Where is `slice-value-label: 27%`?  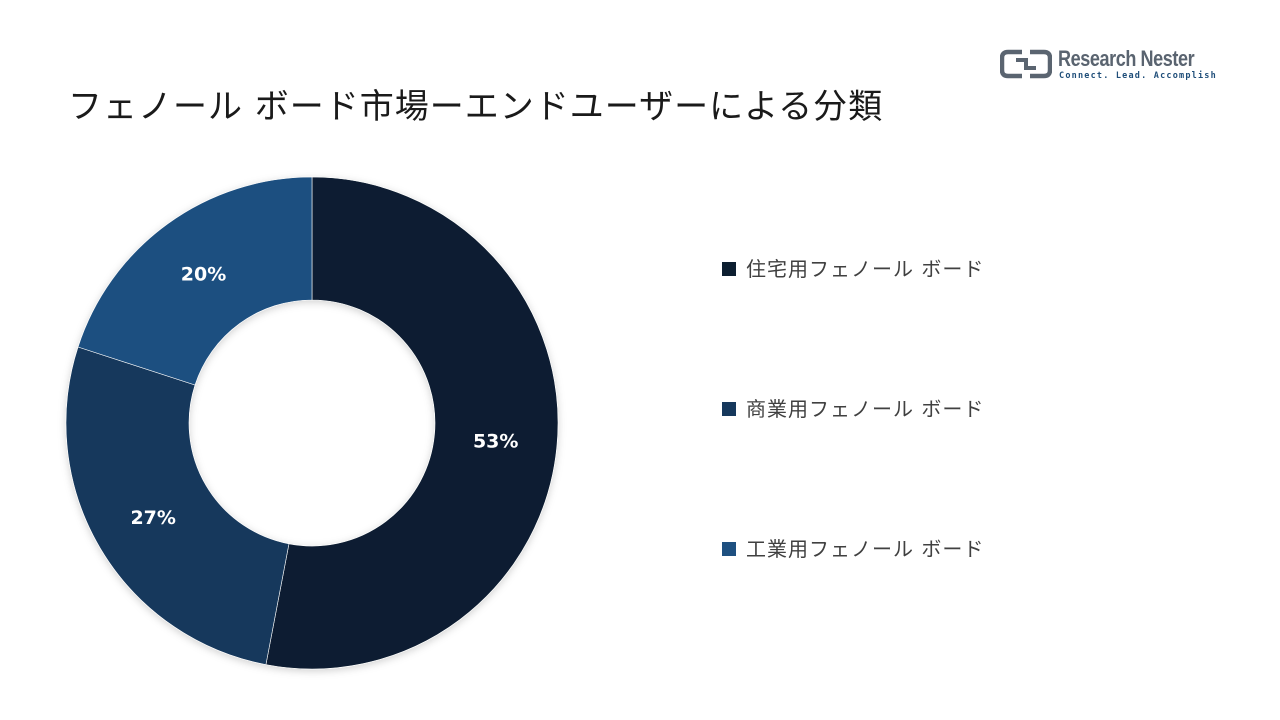
slice-value-label: 27% is located at coordinates (152, 518).